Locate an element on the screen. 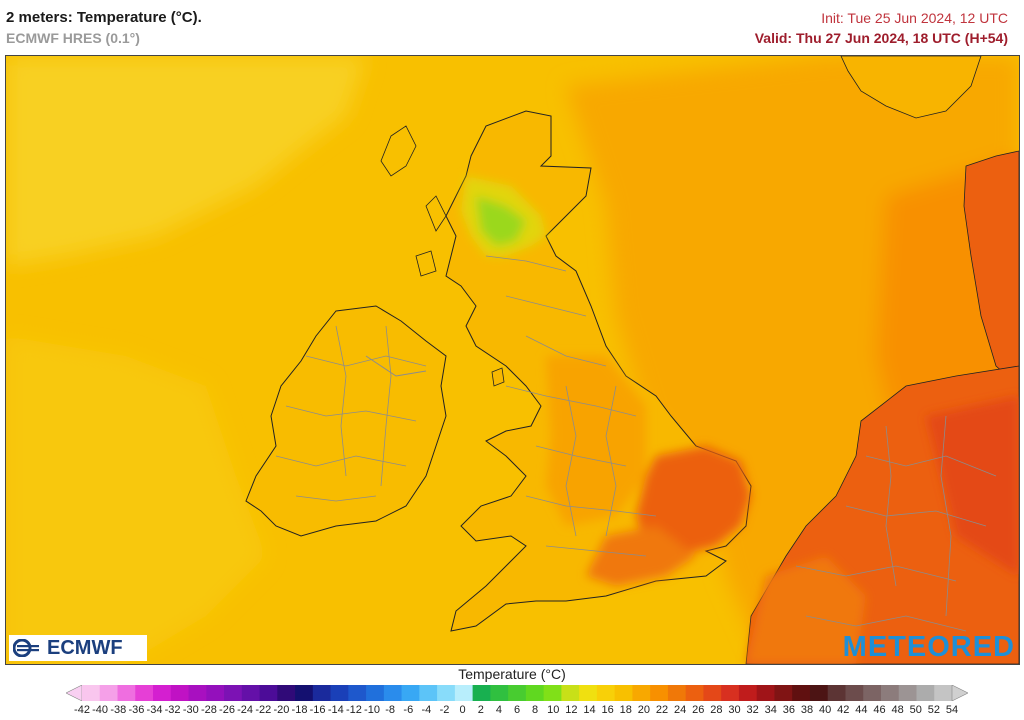  norway-land is located at coordinates (911, 87).